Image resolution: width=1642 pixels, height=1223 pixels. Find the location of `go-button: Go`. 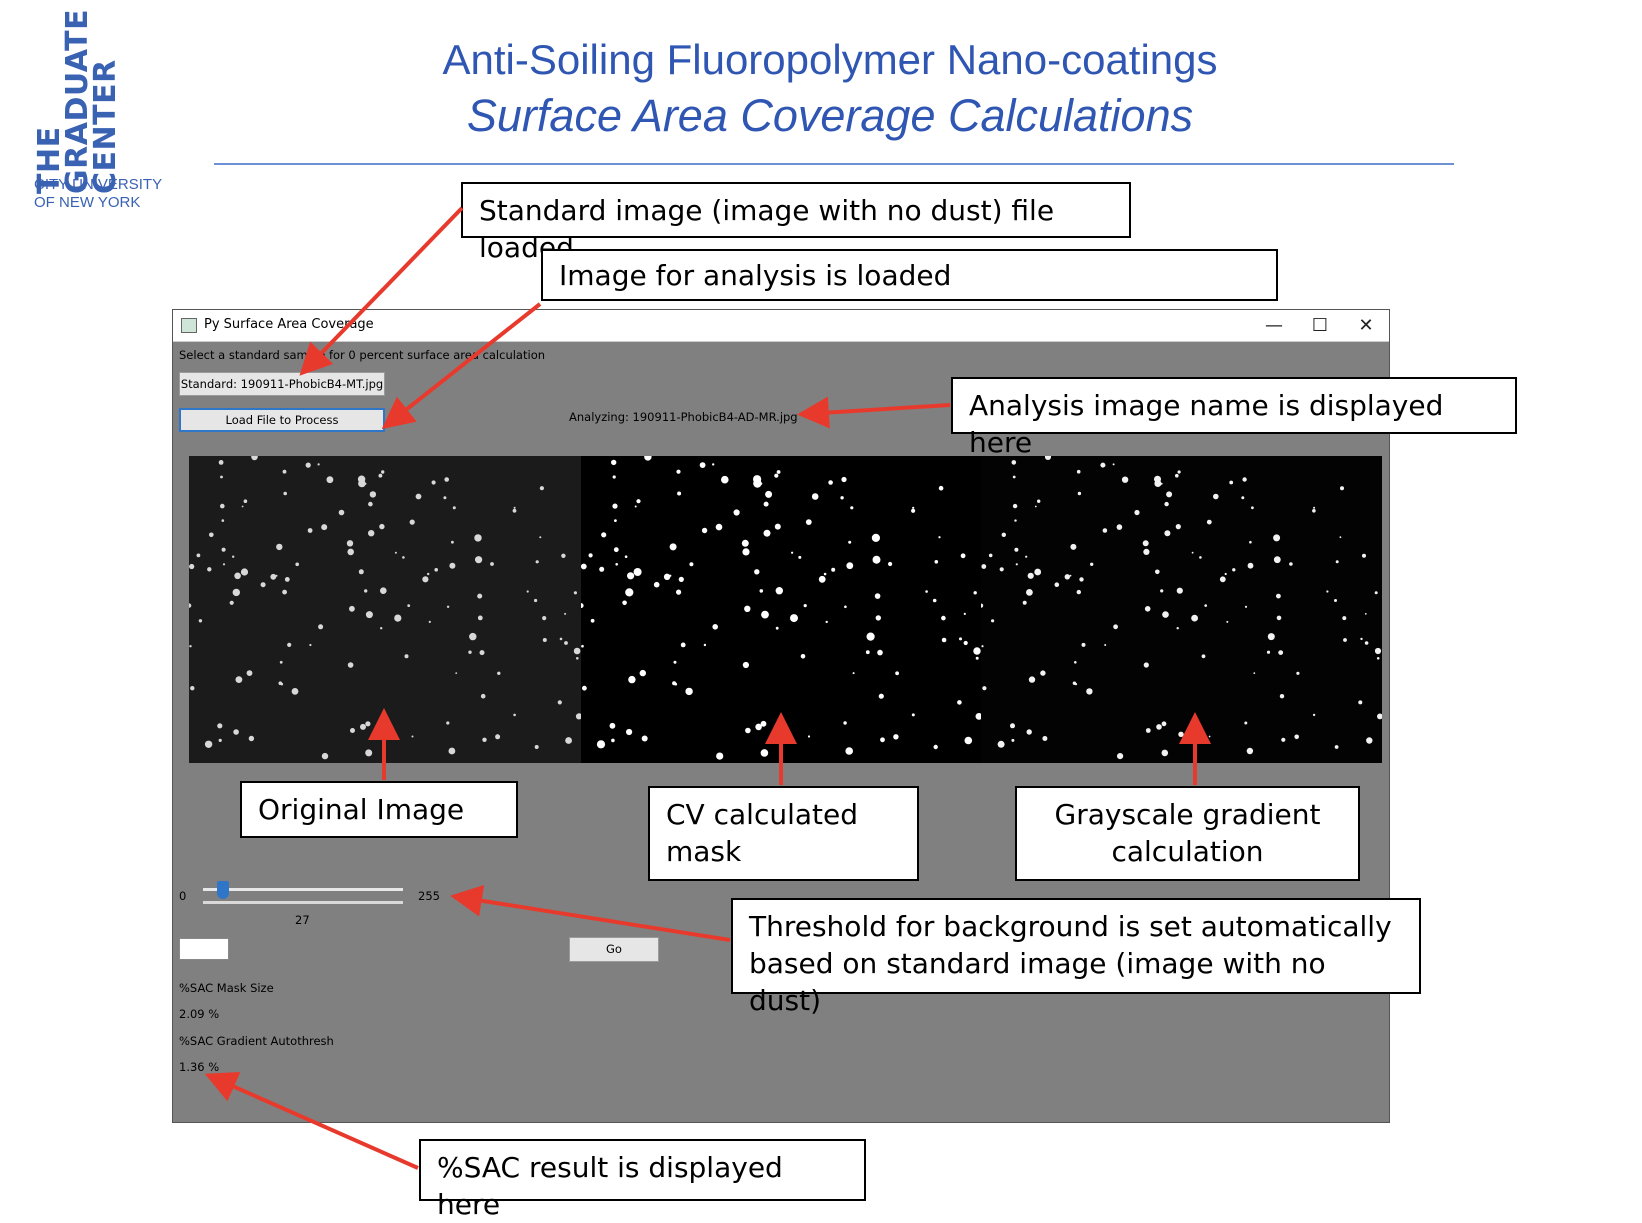

go-button: Go is located at coordinates (614, 949).